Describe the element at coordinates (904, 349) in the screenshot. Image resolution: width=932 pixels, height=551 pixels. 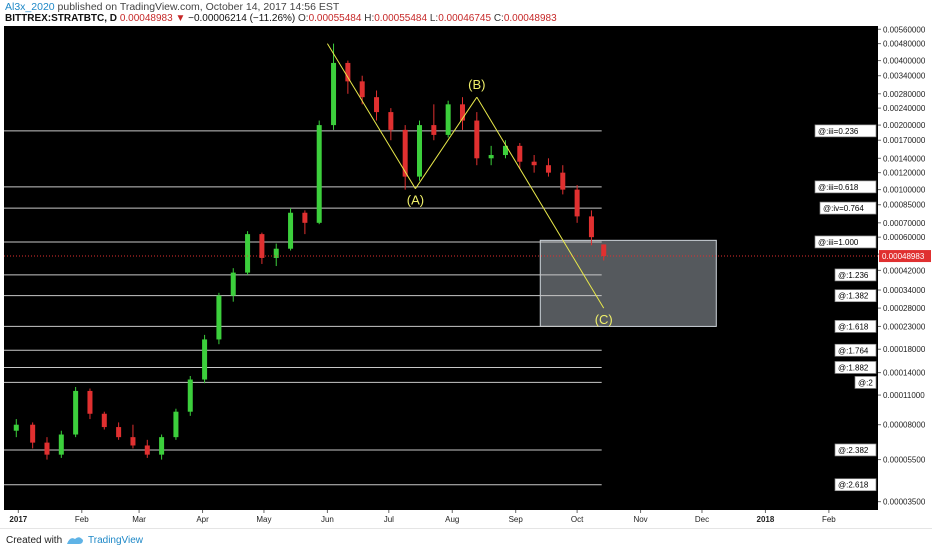
I see `y-tick-label: 0.00018000` at that location.